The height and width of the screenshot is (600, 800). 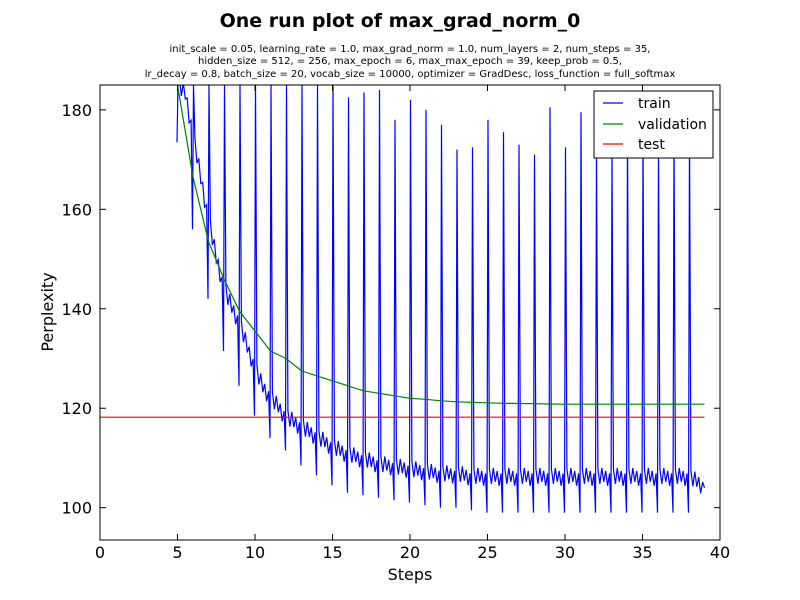 What do you see at coordinates (651, 145) in the screenshot?
I see `legend-test-label: test` at bounding box center [651, 145].